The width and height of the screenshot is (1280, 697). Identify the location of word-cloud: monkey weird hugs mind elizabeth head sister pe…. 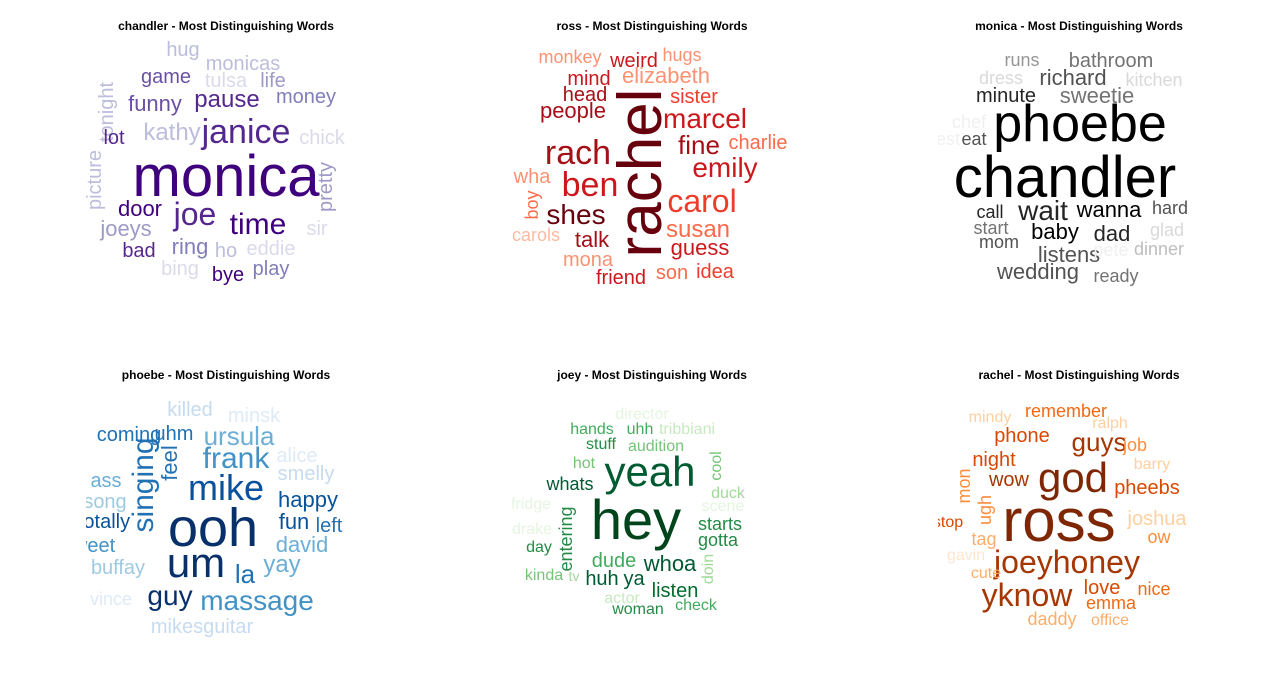
(652, 154).